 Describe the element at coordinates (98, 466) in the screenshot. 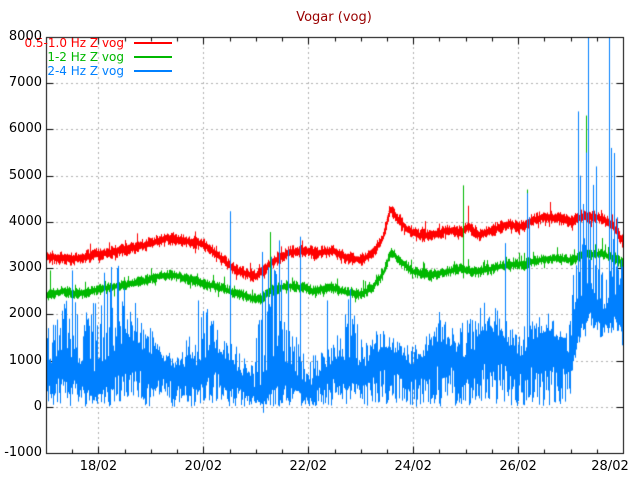

I see `x-tick-label: 18/02` at that location.